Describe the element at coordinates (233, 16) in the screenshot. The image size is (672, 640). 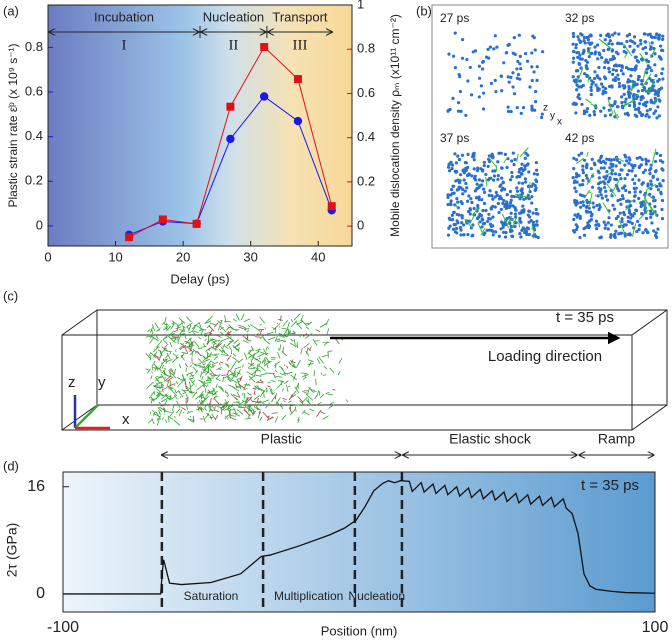
I see `stage-label: Nucleation` at that location.